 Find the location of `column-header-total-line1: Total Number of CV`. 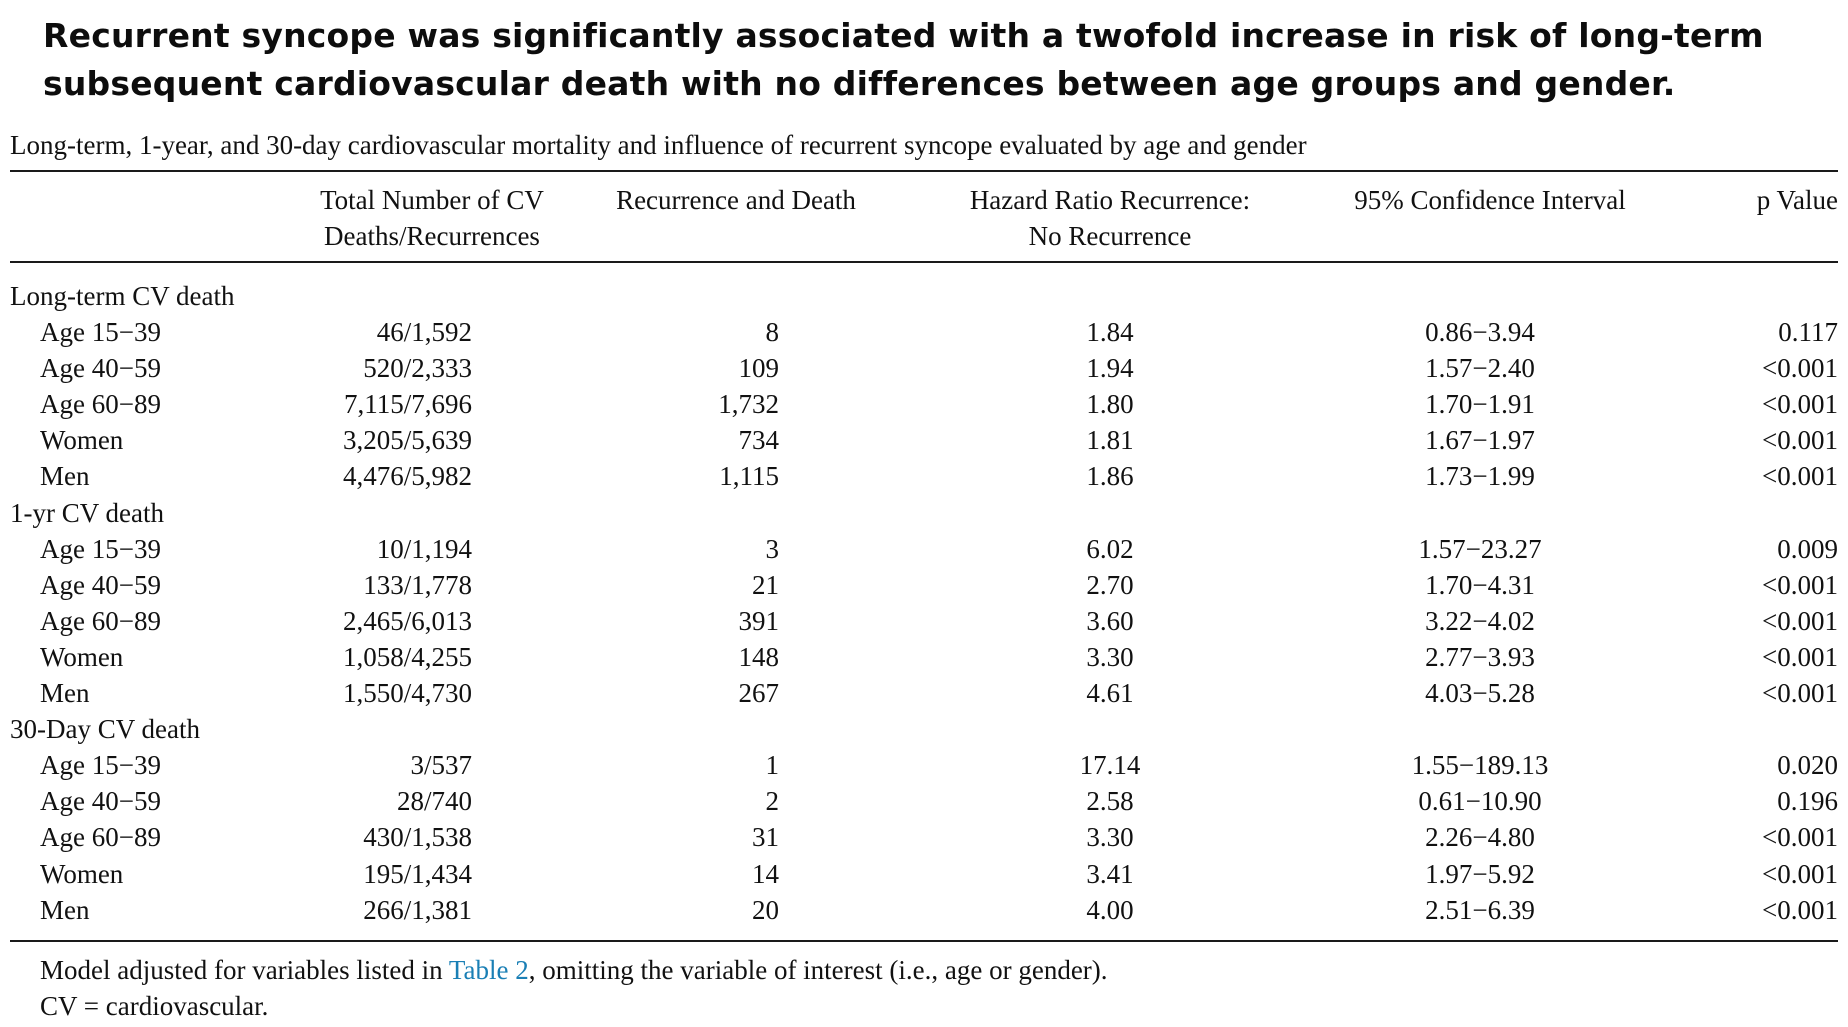

column-header-total-line1: Total Number of CV is located at coordinates (432, 200).